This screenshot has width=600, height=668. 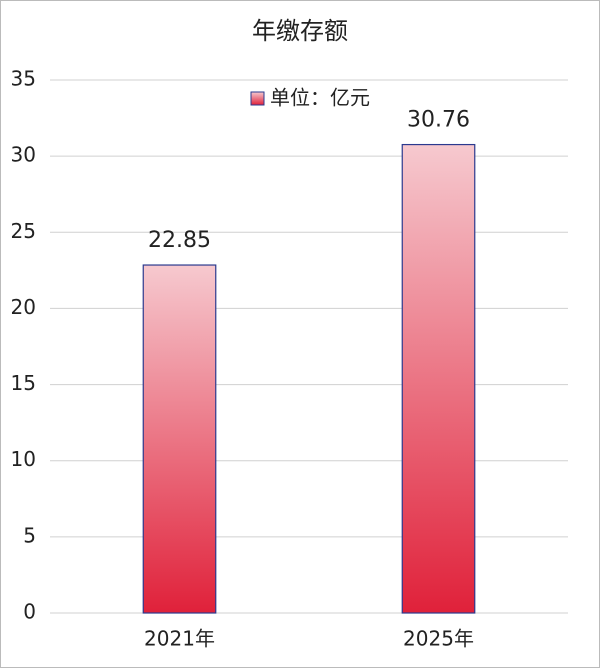 What do you see at coordinates (23, 79) in the screenshot?
I see `y-tick-label: 35` at bounding box center [23, 79].